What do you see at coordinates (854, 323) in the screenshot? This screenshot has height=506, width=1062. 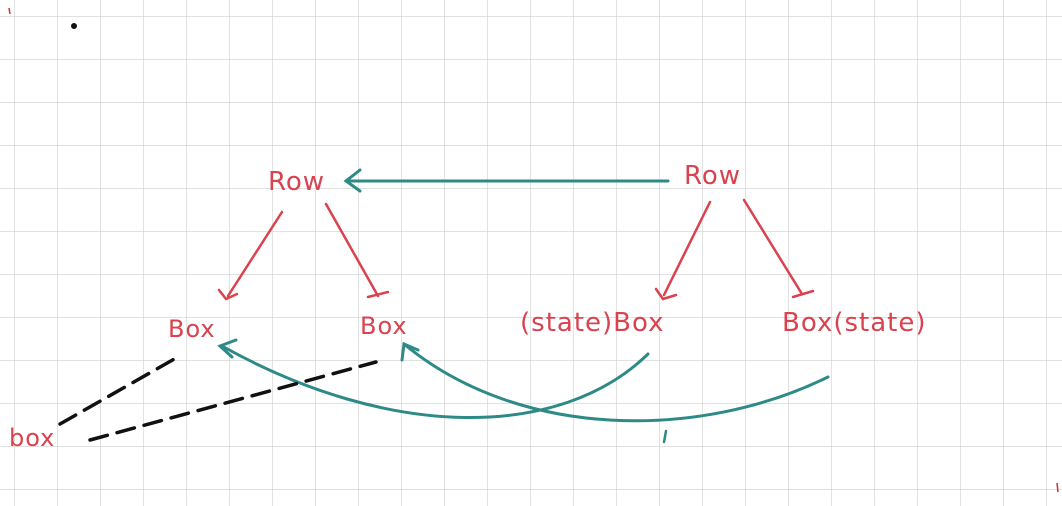 I see `right-box-2-label: Box(state)` at bounding box center [854, 323].